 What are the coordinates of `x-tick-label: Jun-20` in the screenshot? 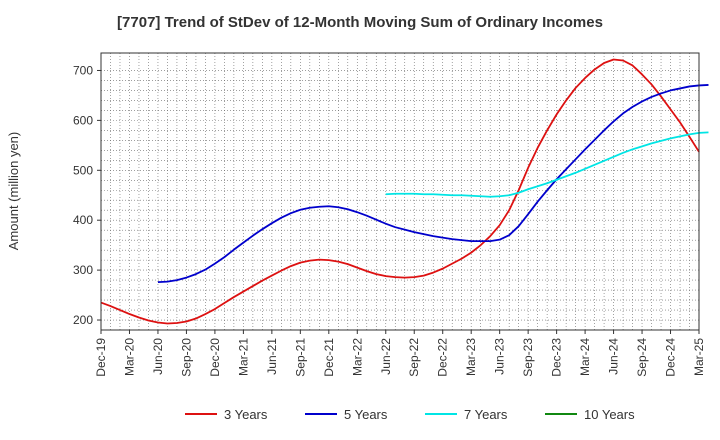 It's located at (158, 356).